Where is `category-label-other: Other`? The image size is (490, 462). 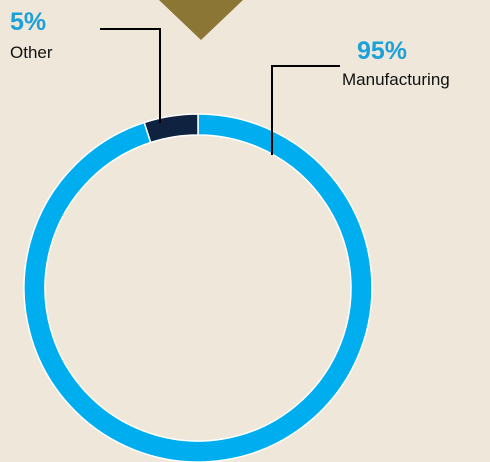 category-label-other: Other is located at coordinates (31, 52).